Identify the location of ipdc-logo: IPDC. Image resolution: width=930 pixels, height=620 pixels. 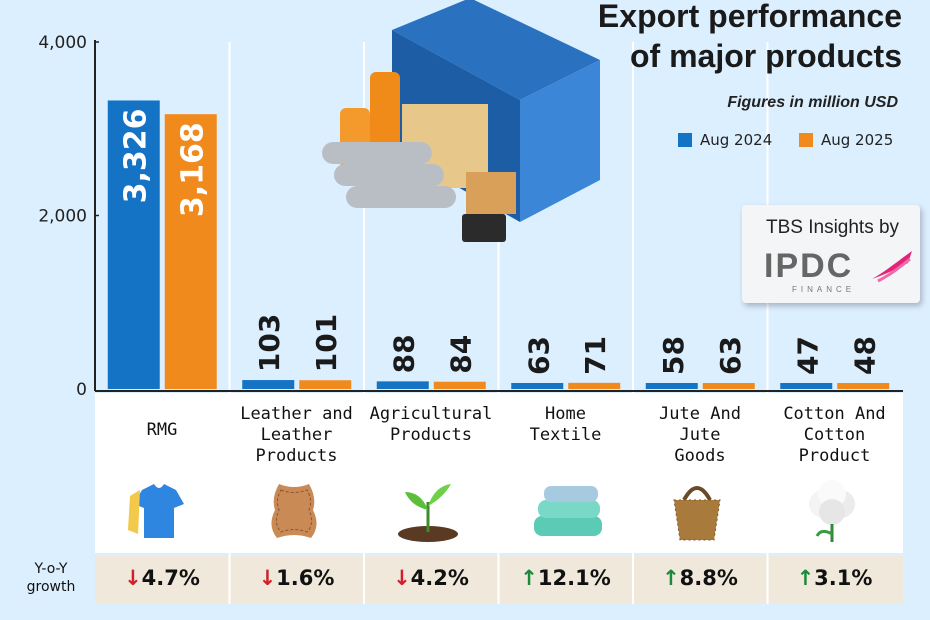
(838, 266).